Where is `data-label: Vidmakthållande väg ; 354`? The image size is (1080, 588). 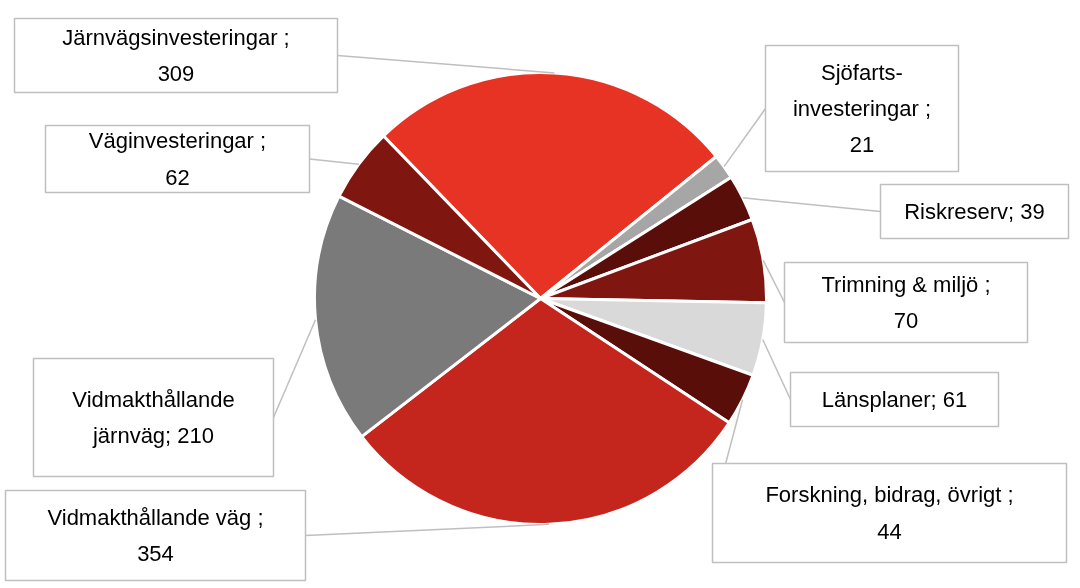
data-label: Vidmakthållande väg ; 354 is located at coordinates (155, 535).